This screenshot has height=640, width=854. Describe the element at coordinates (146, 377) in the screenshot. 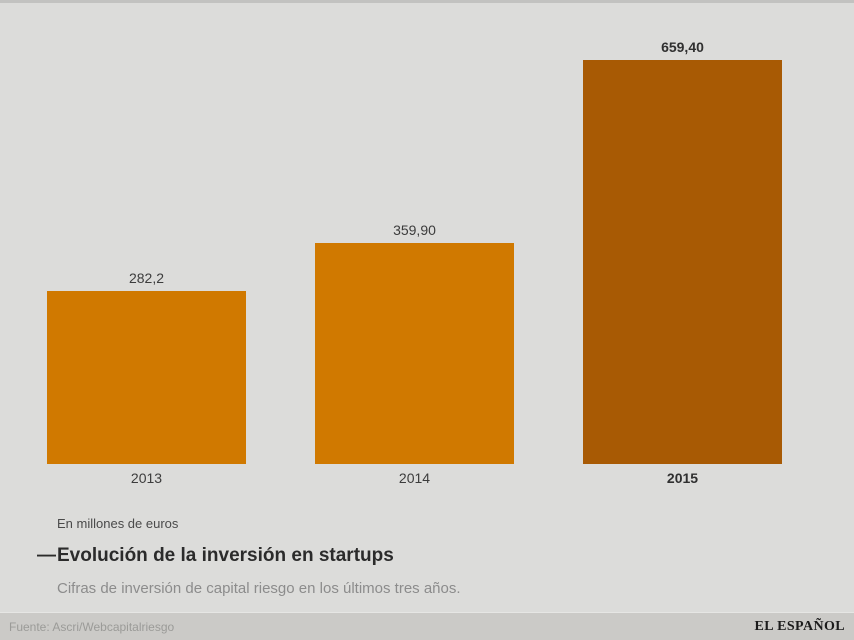

I see `bar-2013` at that location.